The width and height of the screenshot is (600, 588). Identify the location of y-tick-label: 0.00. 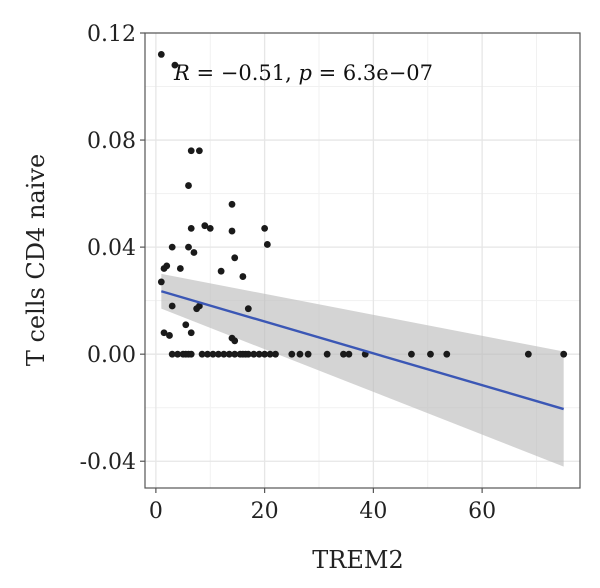
(111, 355).